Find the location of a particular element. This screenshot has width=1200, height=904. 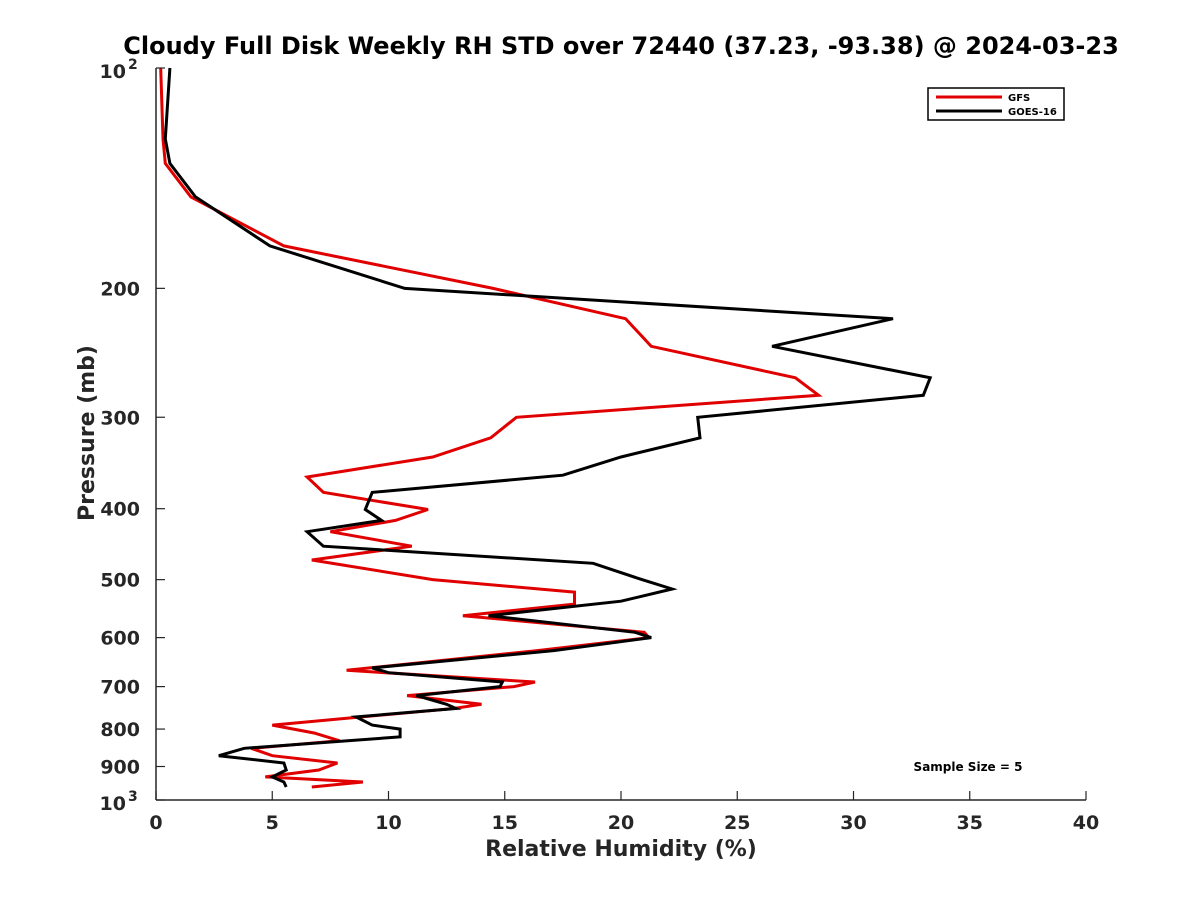

legend-label: GOES-16 is located at coordinates (1032, 112).